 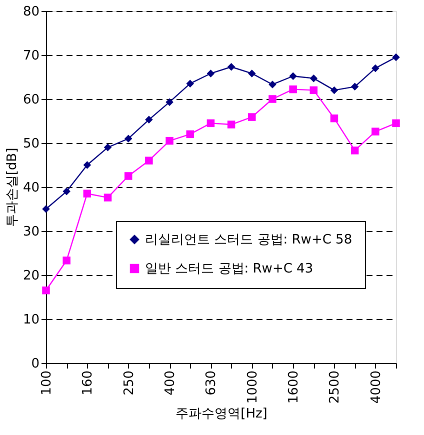 What do you see at coordinates (31, 144) in the screenshot?
I see `y-tick-label: 50` at bounding box center [31, 144].